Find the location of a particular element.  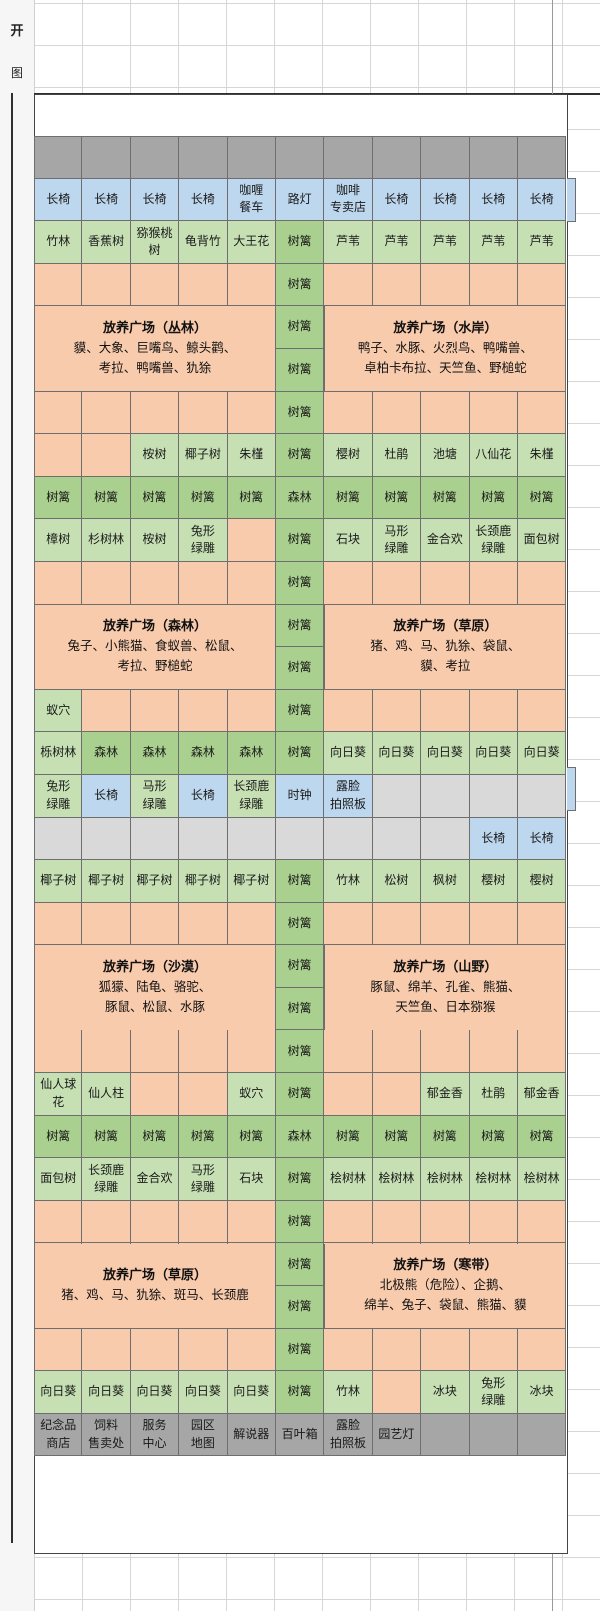

map-cell: 杜鹃 is located at coordinates (397, 455).